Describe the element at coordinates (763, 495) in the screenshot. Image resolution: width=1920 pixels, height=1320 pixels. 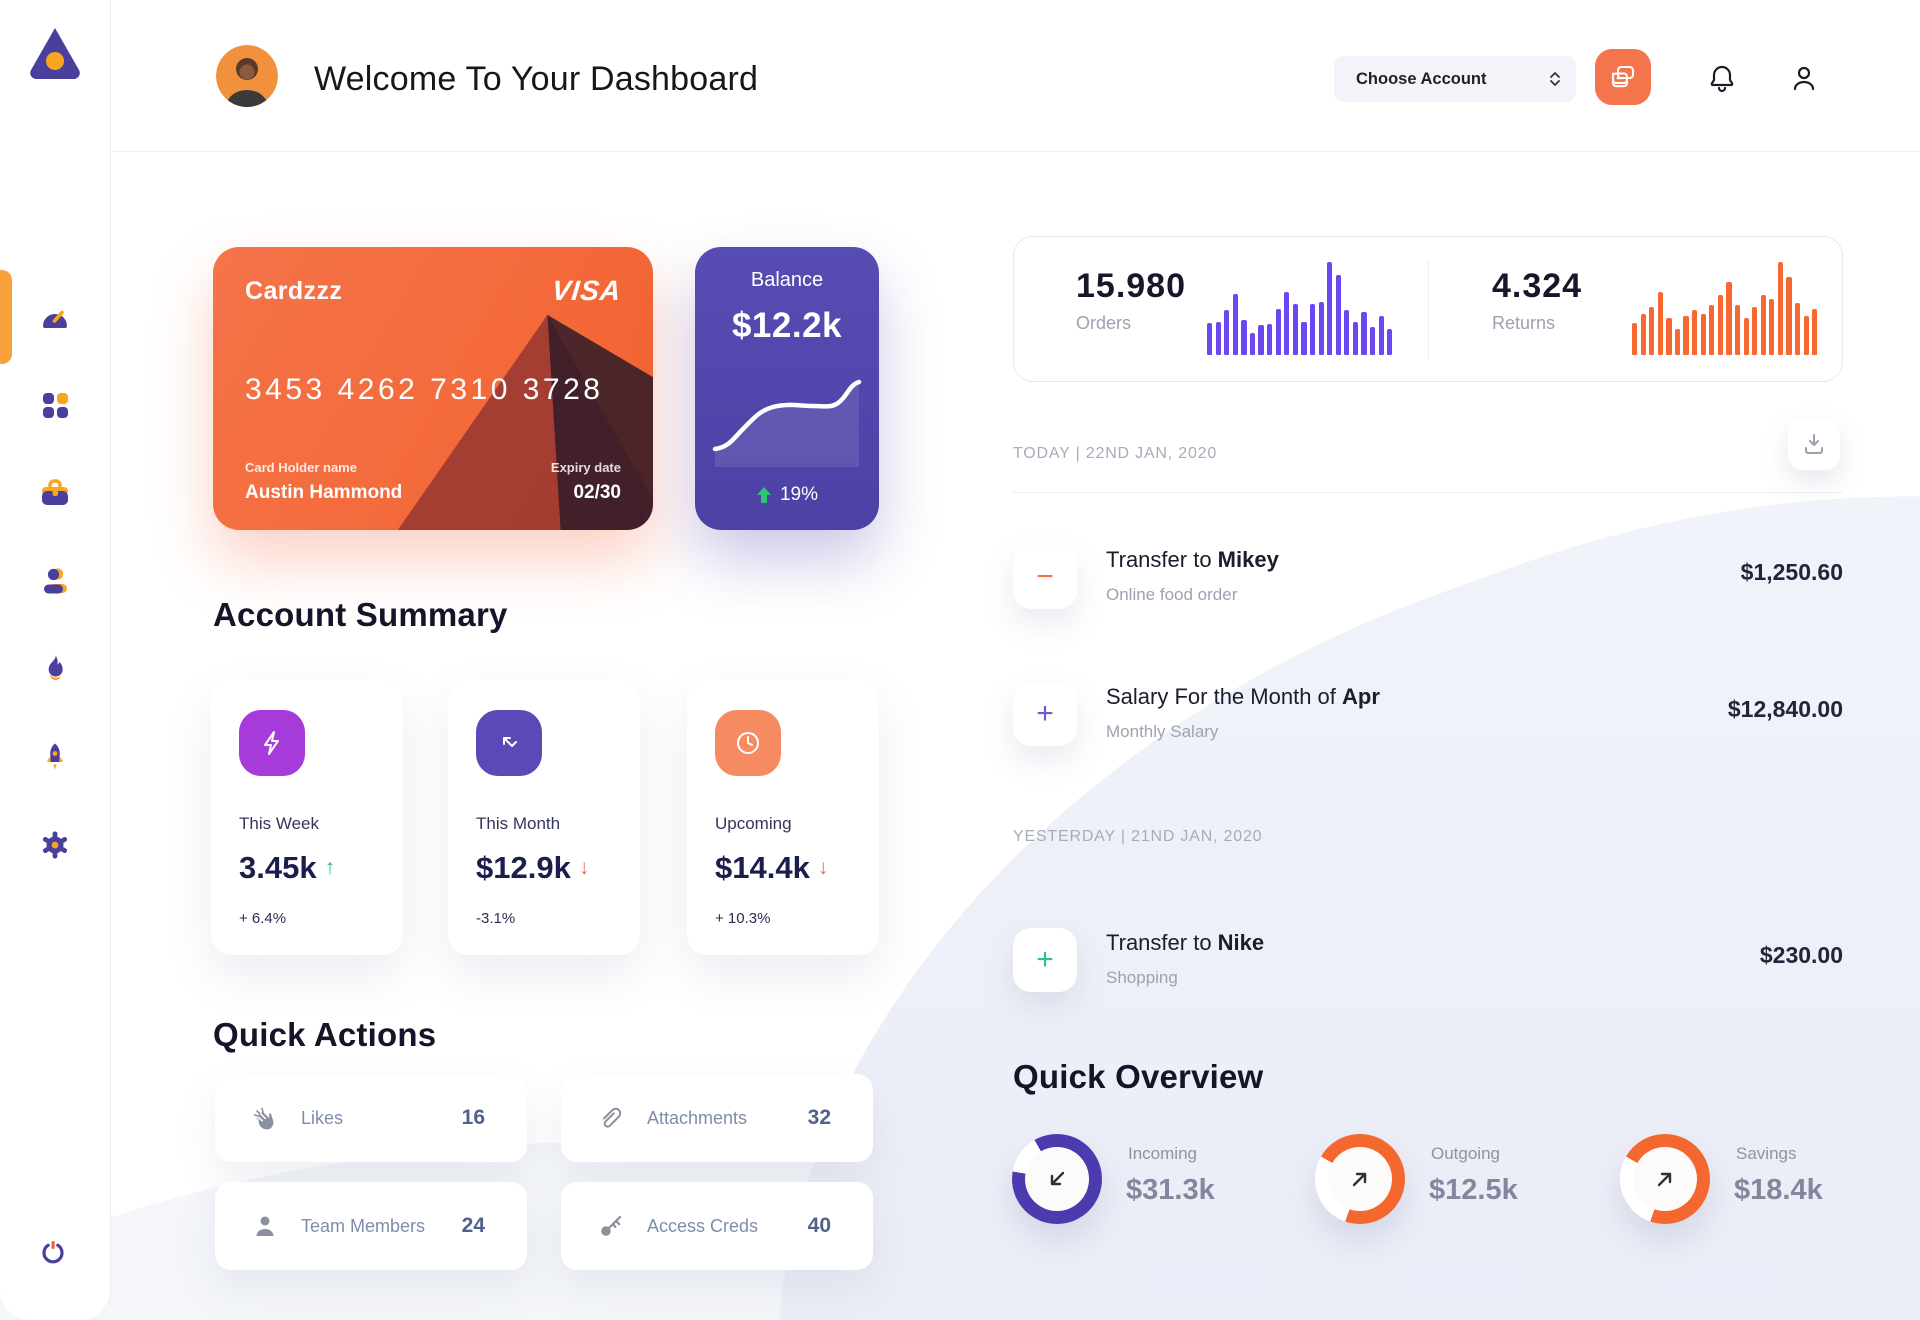
I see `arrow-up-icon` at that location.